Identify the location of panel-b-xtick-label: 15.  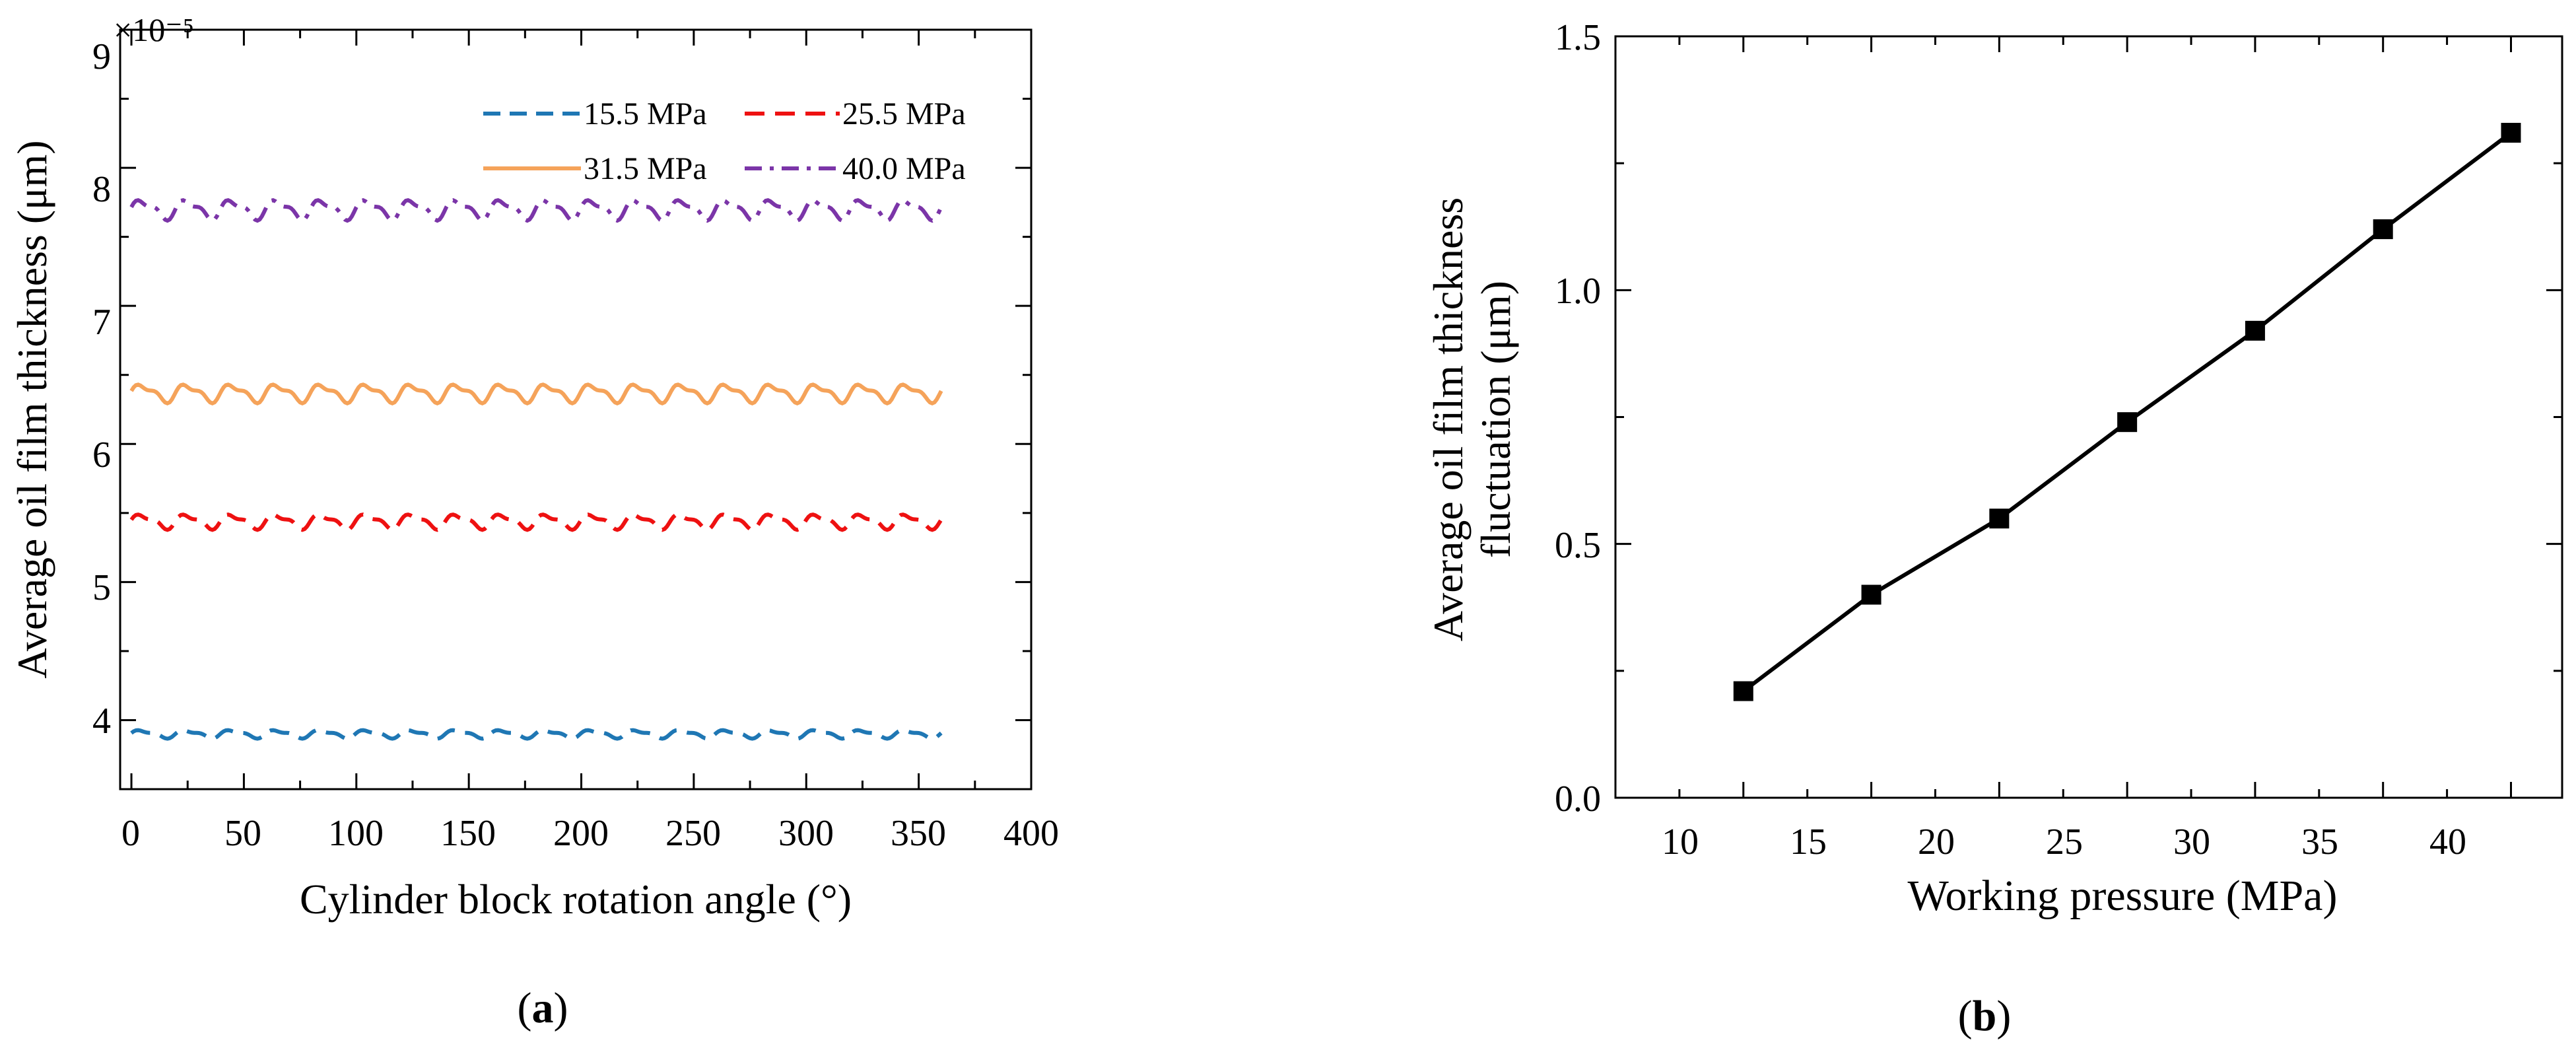
(1809, 842).